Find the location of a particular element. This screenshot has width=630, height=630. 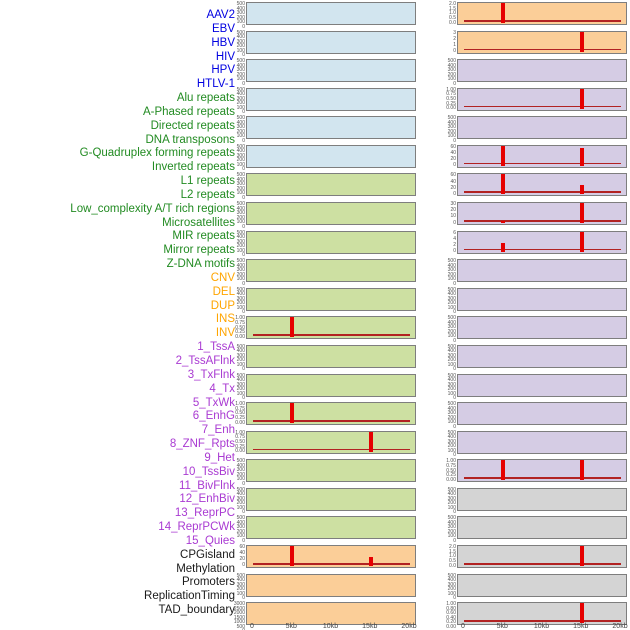

track-panel: 1.00 0.80 0.60 0.40 0.20 0.00 is located at coordinates (536, 615).